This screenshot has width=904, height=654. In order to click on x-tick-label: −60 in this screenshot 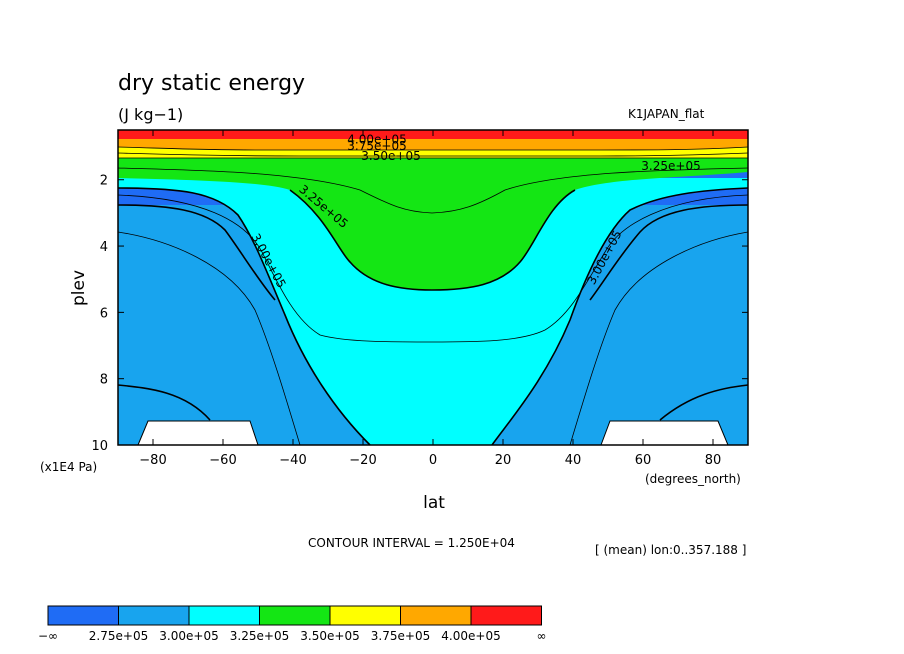, I will do `click(222, 460)`.